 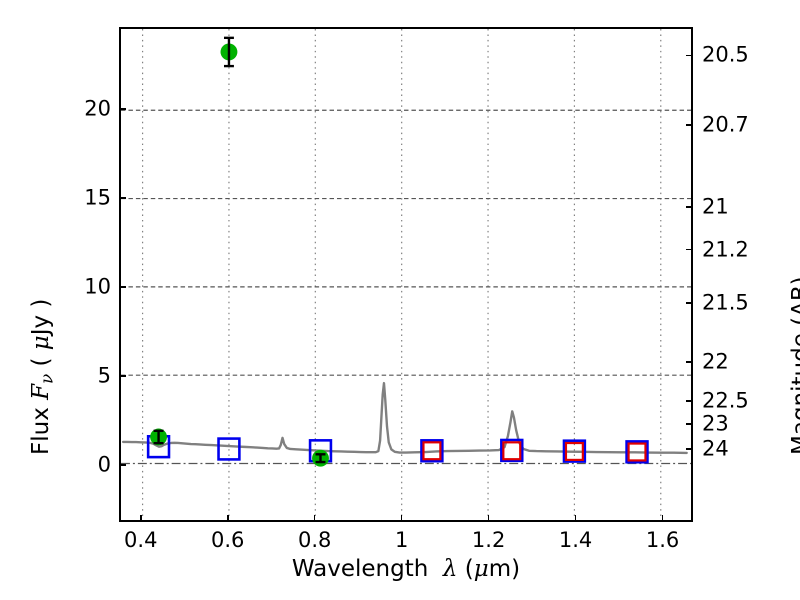 I want to click on spectrum-line, so click(x=404, y=418).